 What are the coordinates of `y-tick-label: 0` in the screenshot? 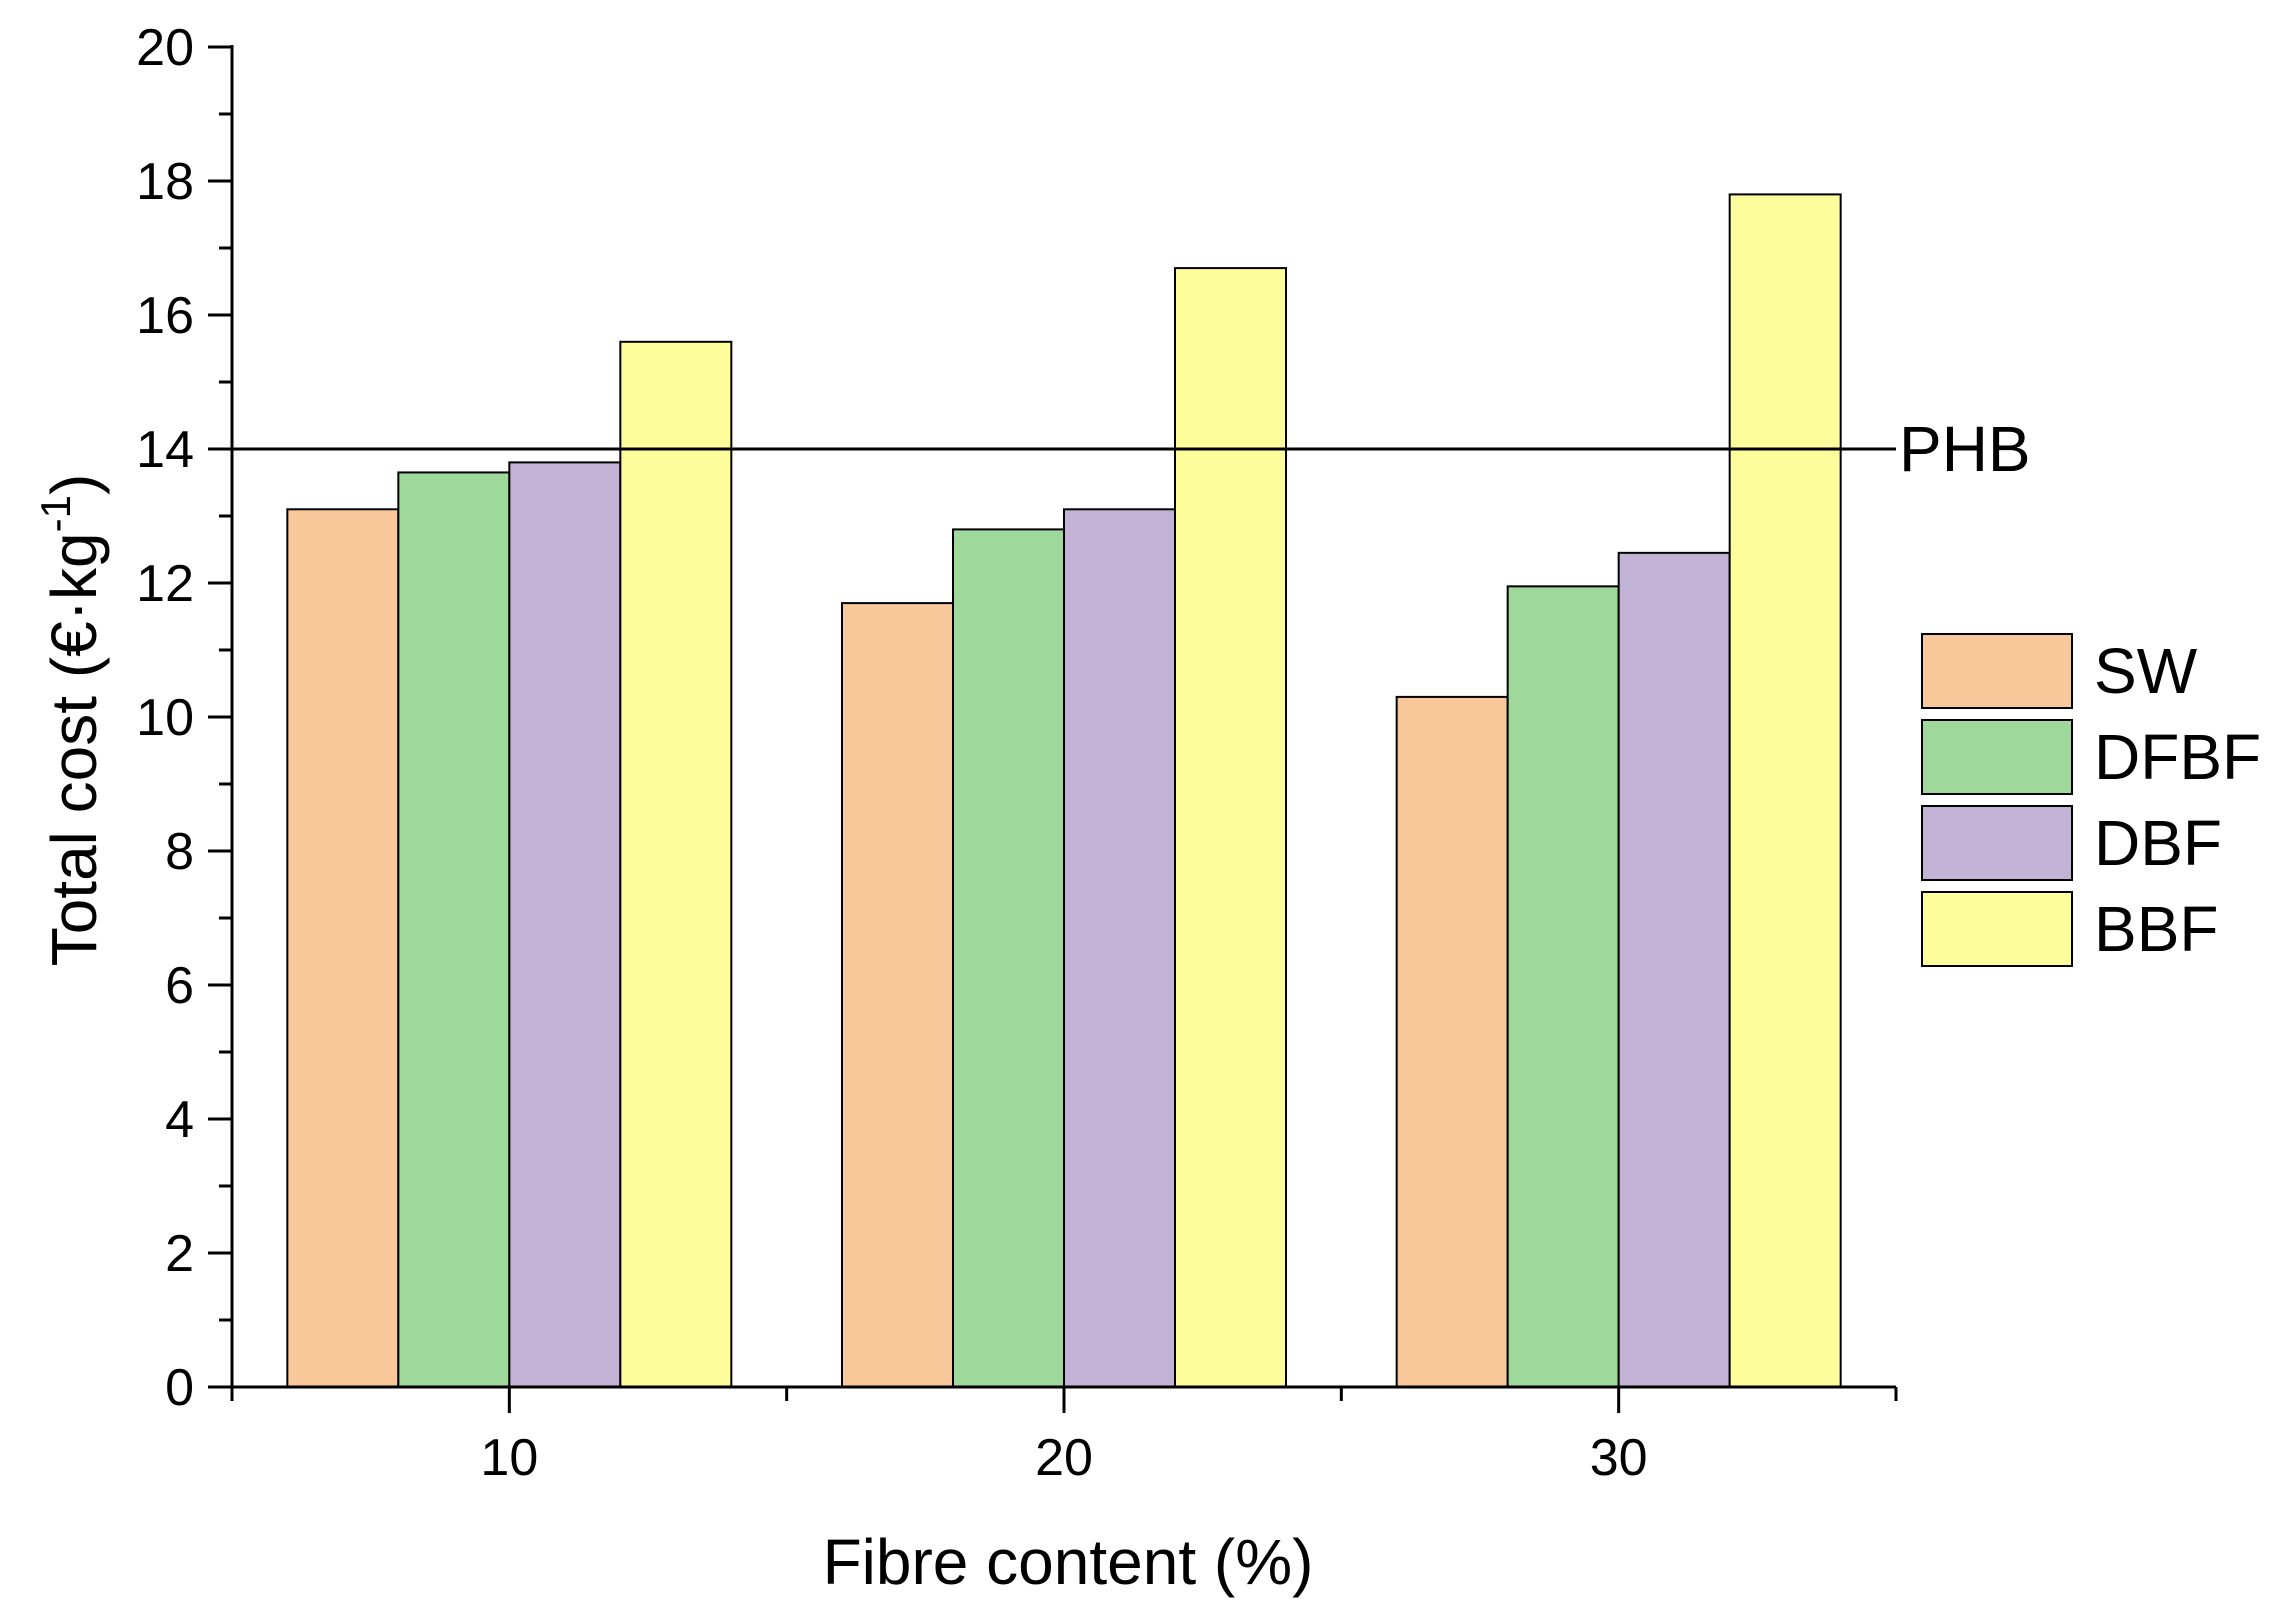 It's located at (179, 1388).